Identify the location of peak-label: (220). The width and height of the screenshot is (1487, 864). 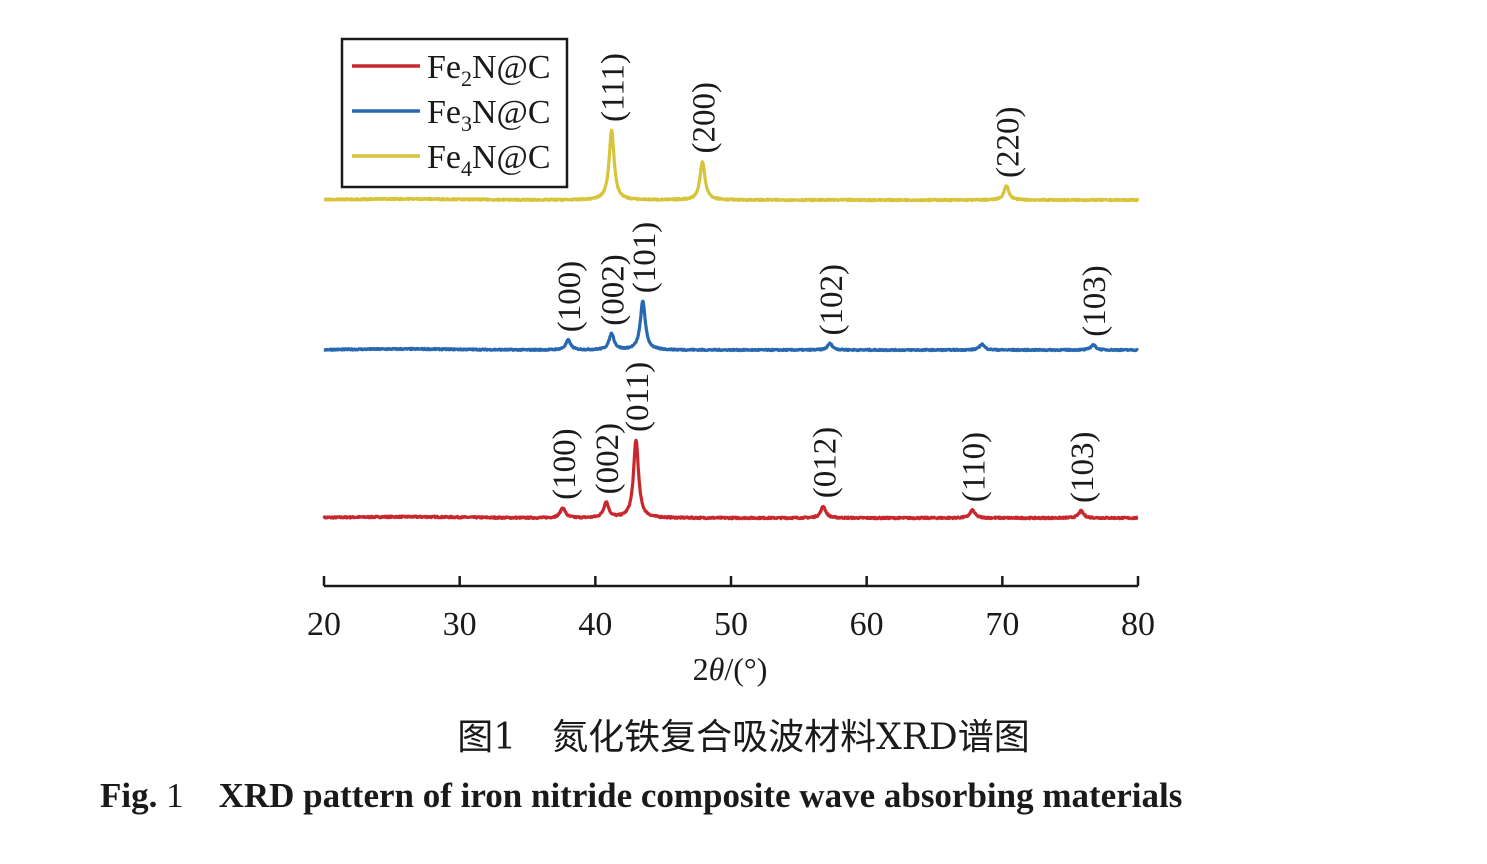
(1008, 142).